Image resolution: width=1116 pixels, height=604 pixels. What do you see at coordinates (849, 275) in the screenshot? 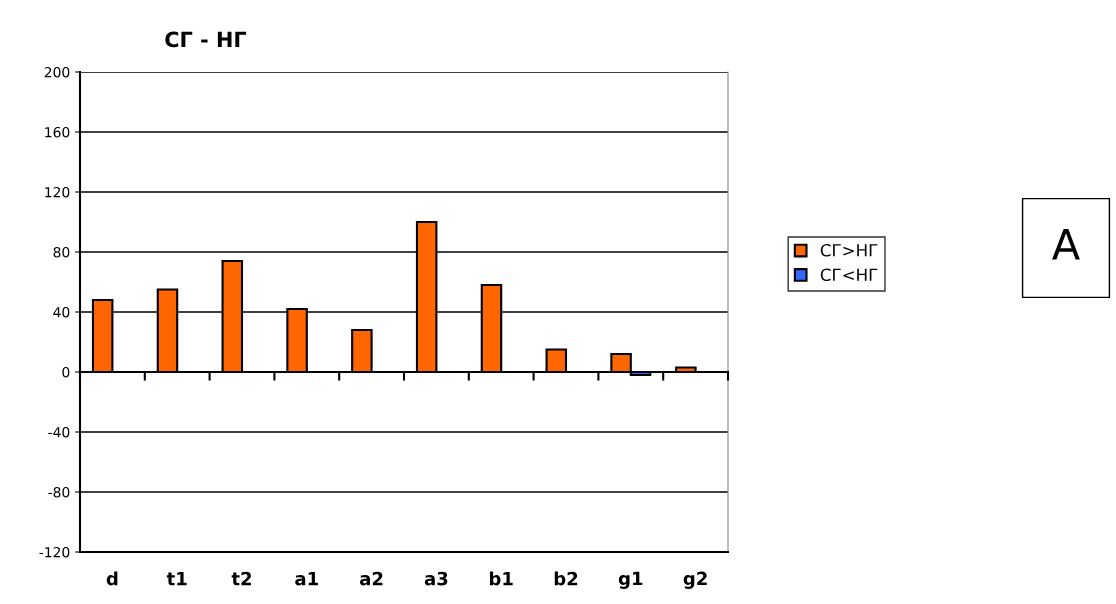
I see `legend-label: СГ<НГ` at bounding box center [849, 275].